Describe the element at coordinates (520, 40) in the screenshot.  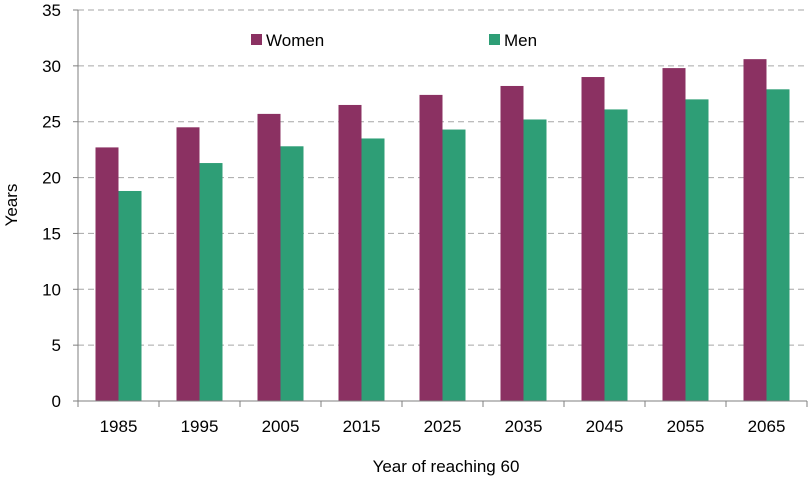
I see `legend-label-men: Men` at that location.